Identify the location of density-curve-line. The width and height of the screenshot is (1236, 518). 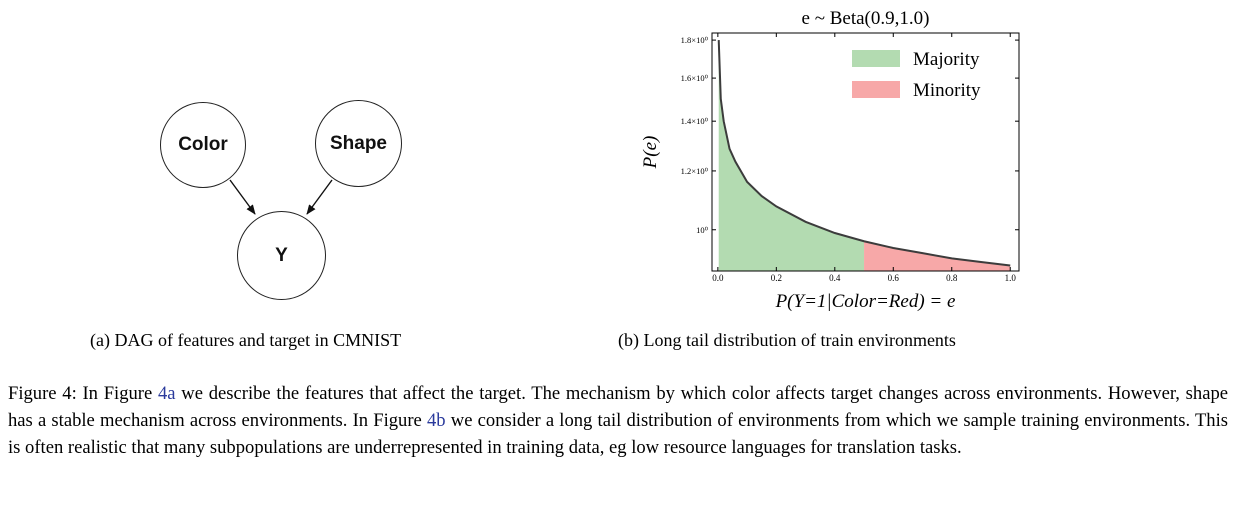
(864, 153).